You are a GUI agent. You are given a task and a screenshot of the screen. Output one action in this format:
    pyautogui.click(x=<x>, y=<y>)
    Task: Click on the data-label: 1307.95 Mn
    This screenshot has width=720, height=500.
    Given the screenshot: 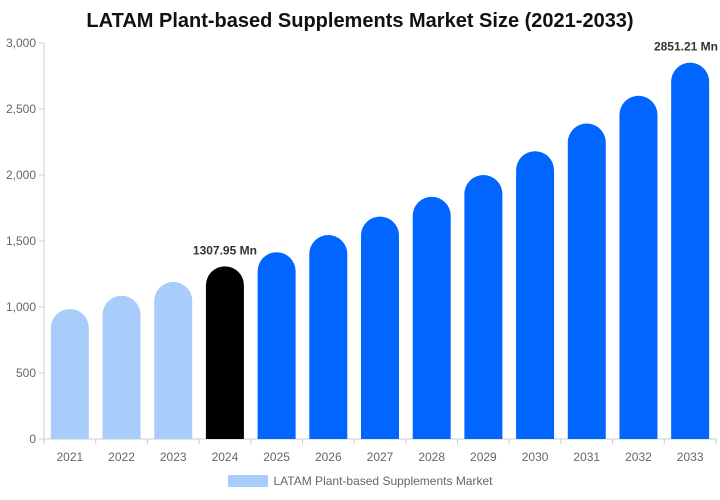 What is the action you would take?
    pyautogui.click(x=225, y=250)
    